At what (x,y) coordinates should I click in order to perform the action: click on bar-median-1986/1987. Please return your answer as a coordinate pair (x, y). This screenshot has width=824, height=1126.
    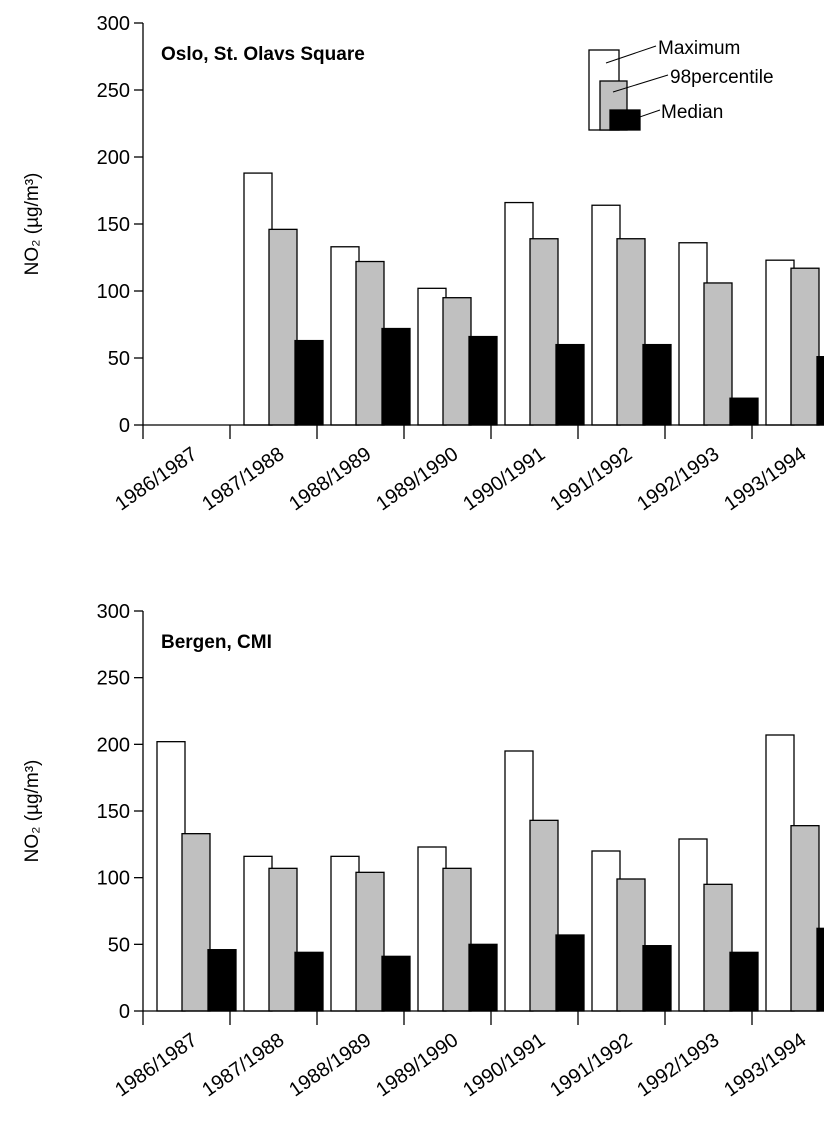
    Looking at the image, I should click on (222, 980).